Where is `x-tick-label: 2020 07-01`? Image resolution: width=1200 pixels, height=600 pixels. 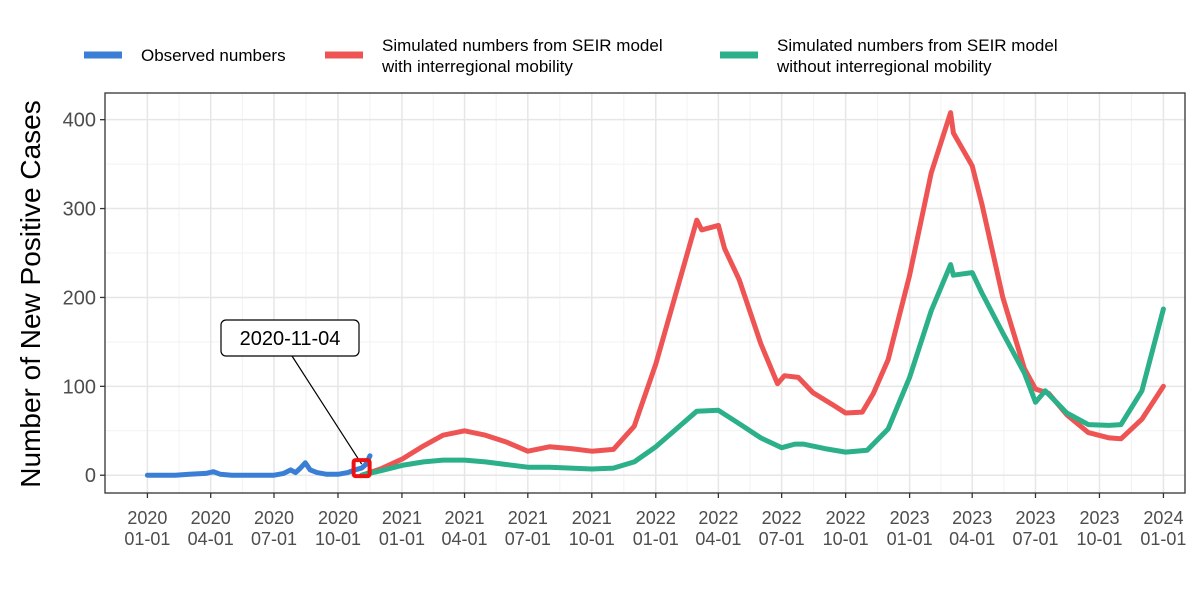 x-tick-label: 2020 07-01 is located at coordinates (274, 528).